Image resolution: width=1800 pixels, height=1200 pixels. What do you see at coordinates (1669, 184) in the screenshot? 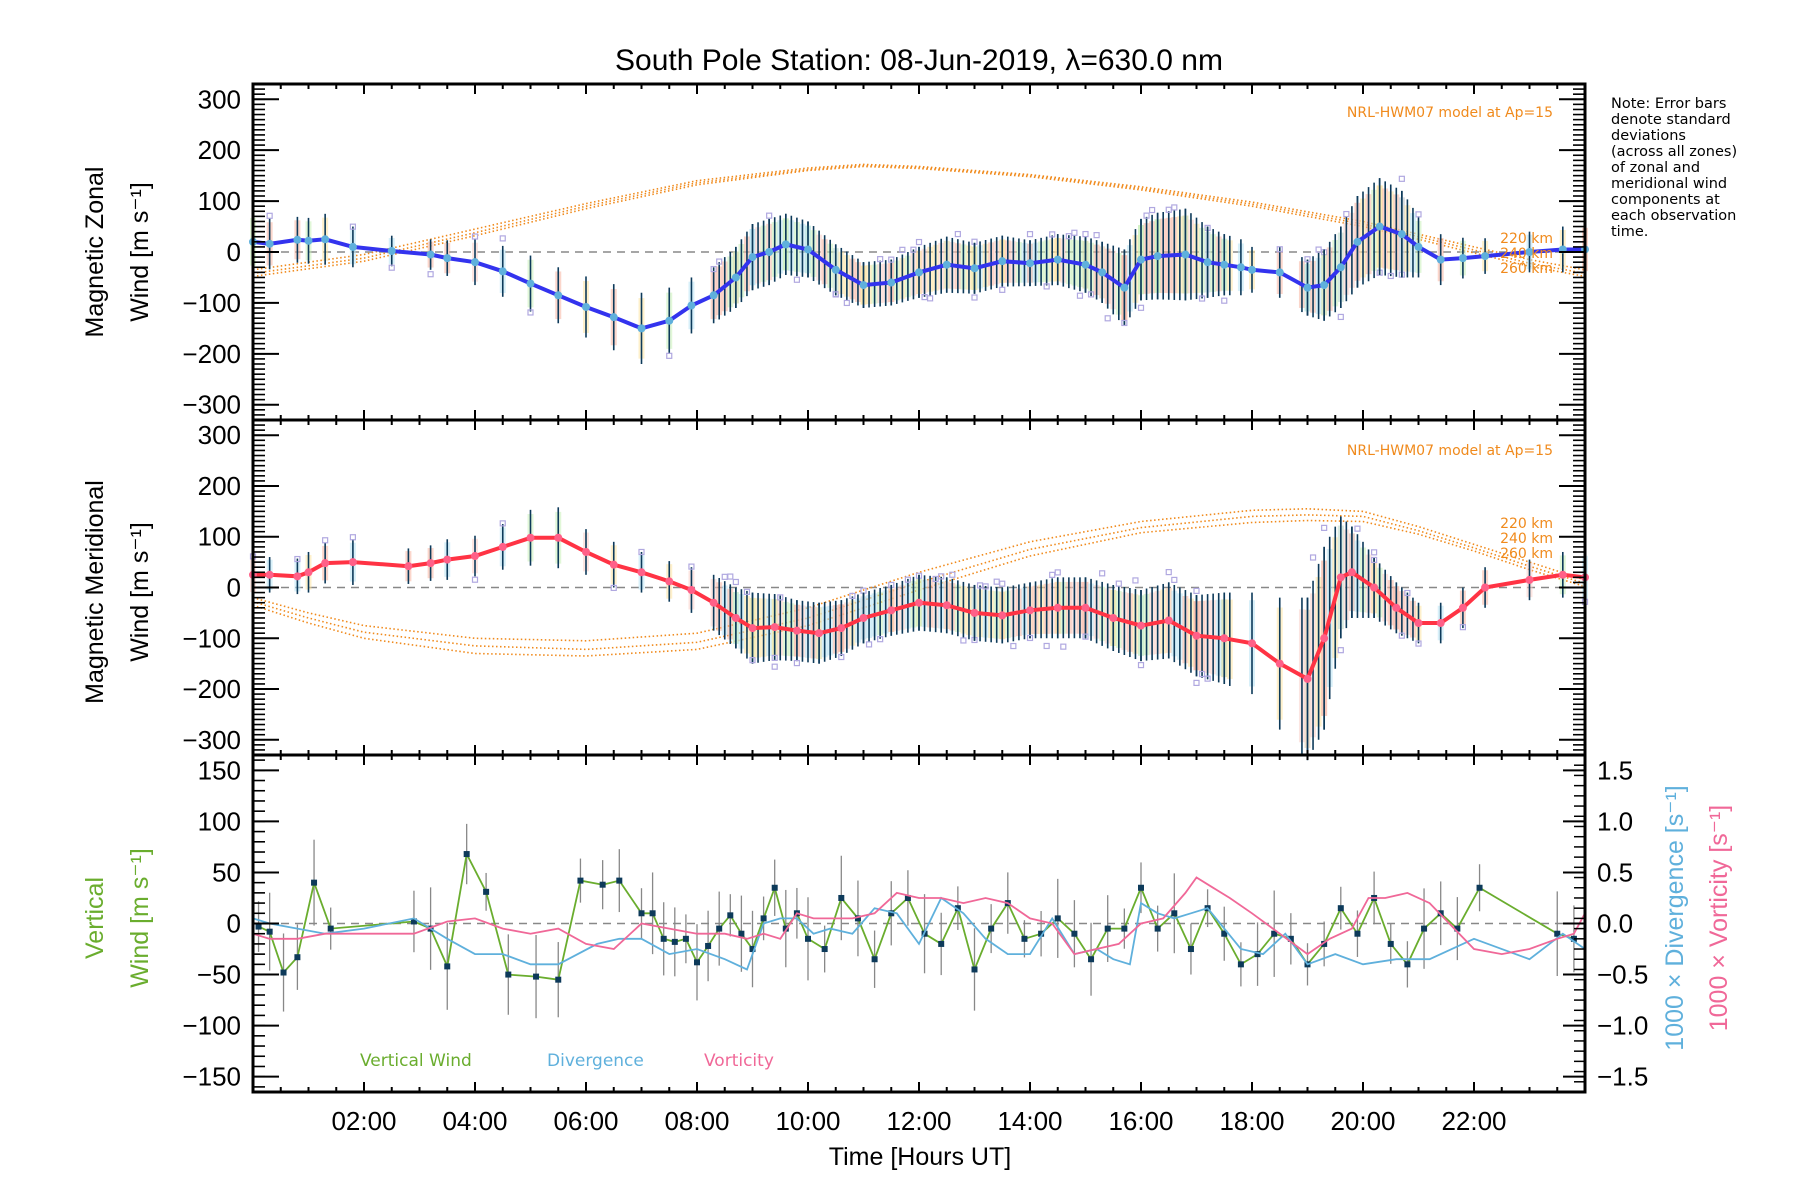
I see `note-line: meridional wind` at bounding box center [1669, 184].